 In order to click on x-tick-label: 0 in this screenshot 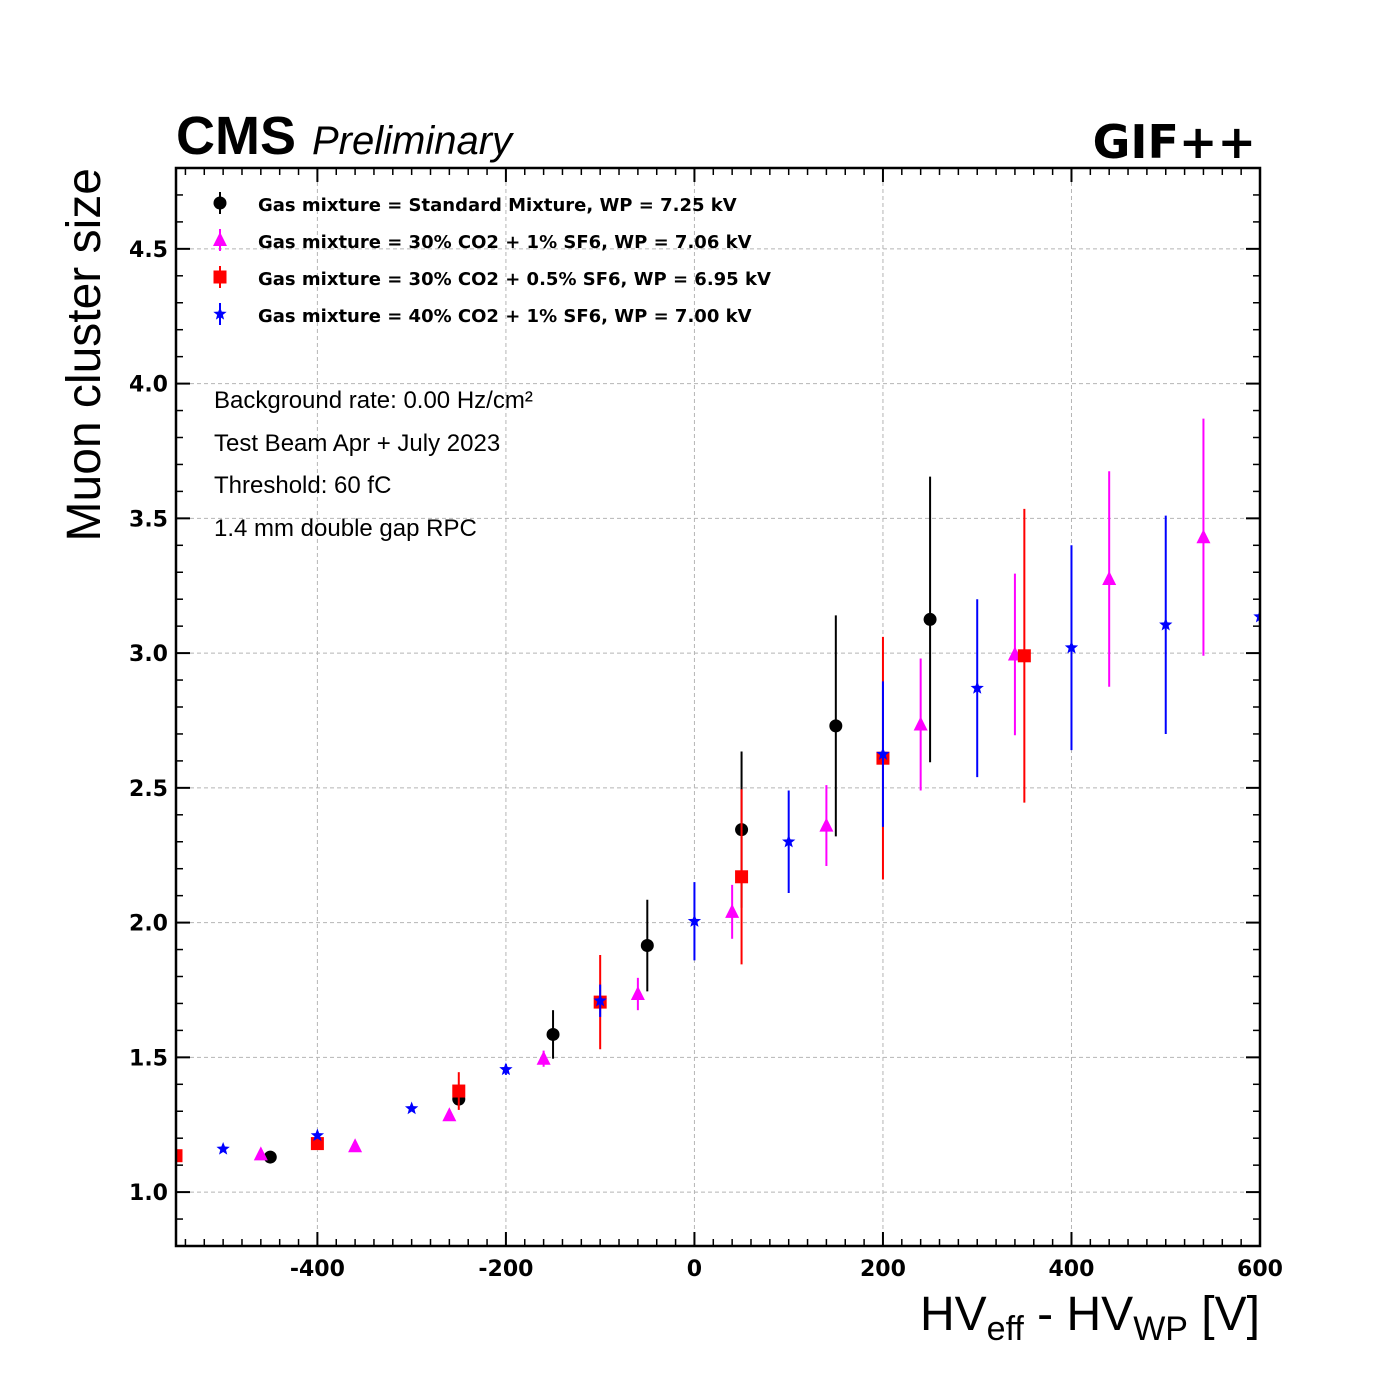, I will do `click(694, 1269)`.